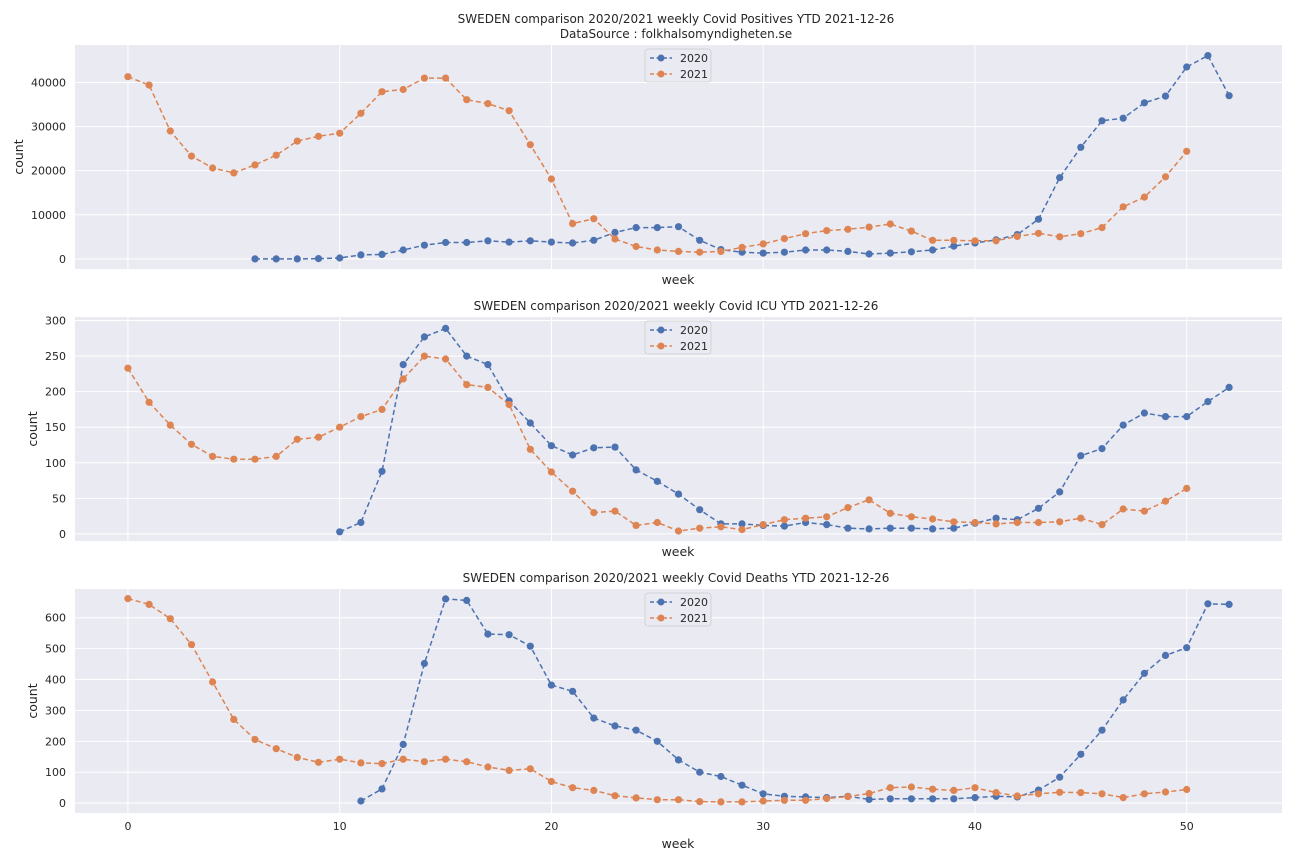 The image size is (1296, 864). What do you see at coordinates (694, 58) in the screenshot?
I see `legend-label-2020: 2020` at bounding box center [694, 58].